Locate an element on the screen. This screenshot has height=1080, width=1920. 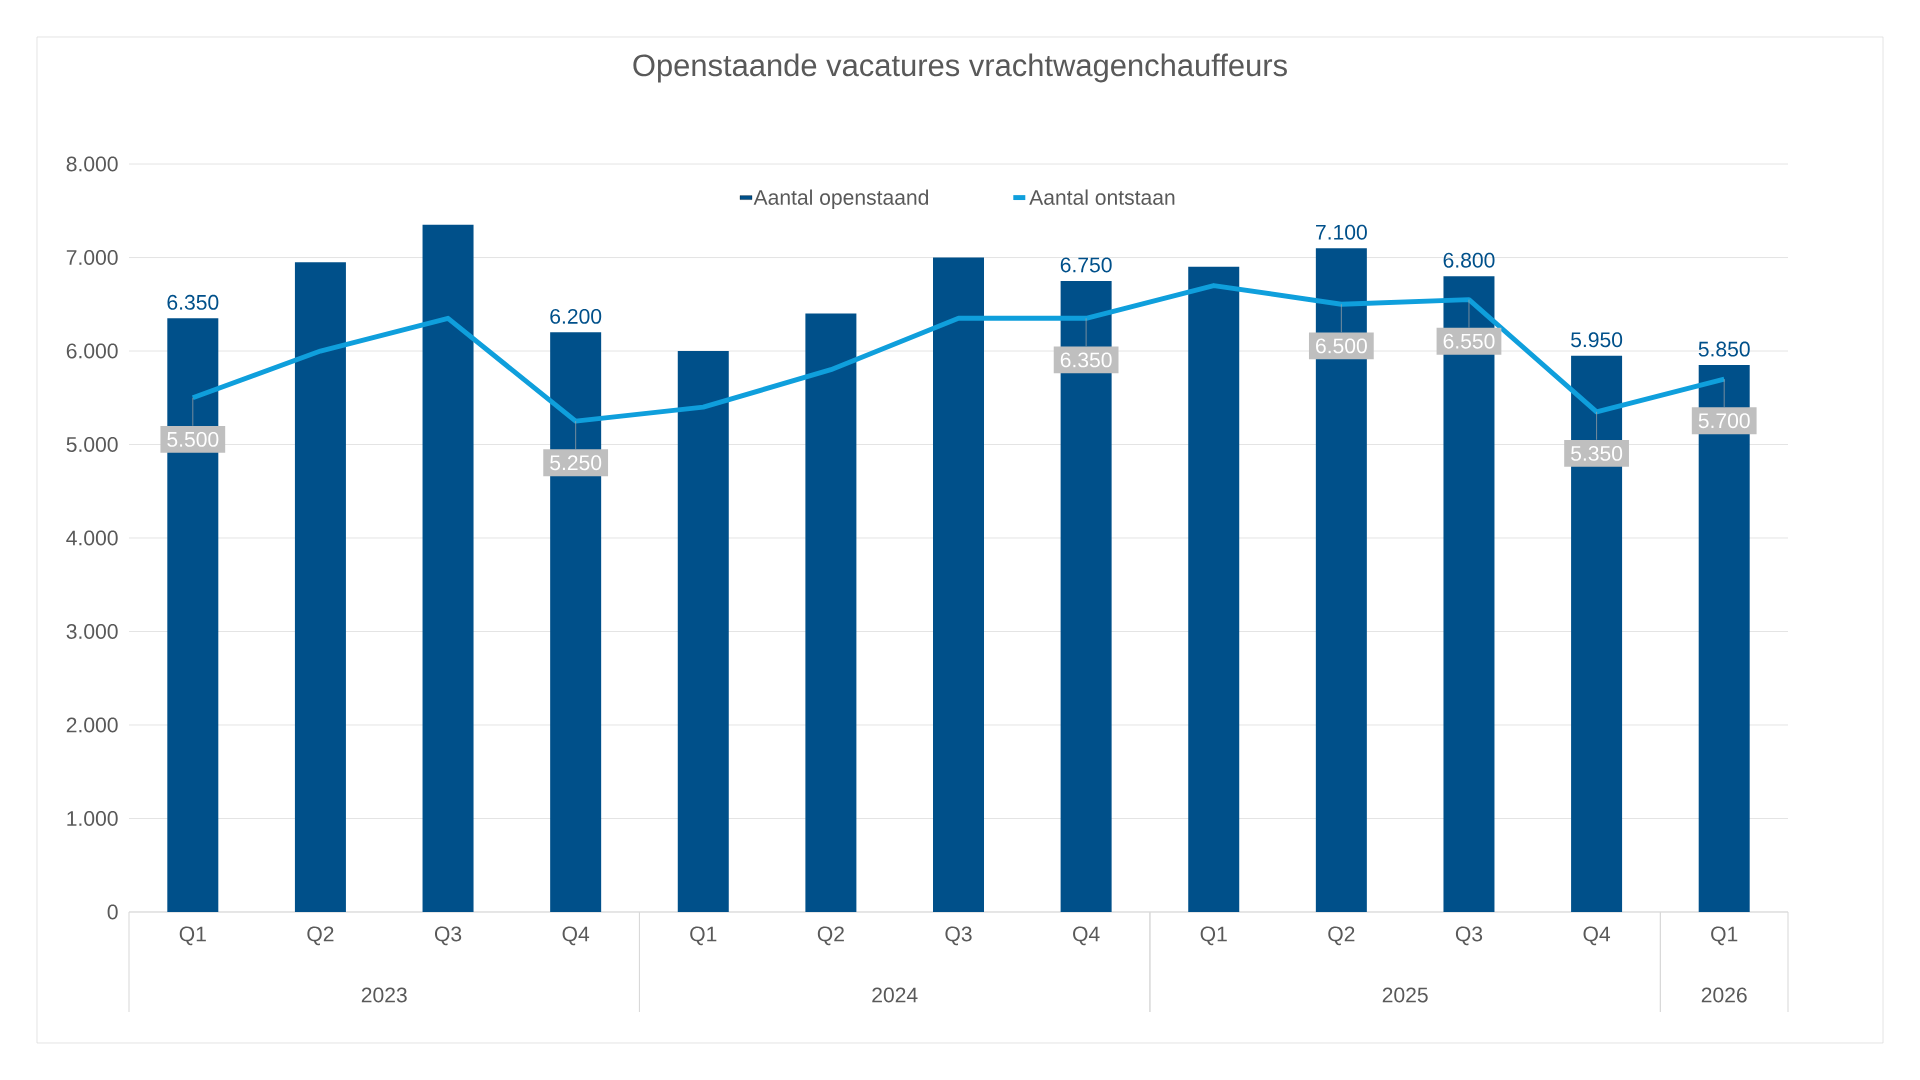
legend-label: Aantal ontstaan is located at coordinates (1102, 197).